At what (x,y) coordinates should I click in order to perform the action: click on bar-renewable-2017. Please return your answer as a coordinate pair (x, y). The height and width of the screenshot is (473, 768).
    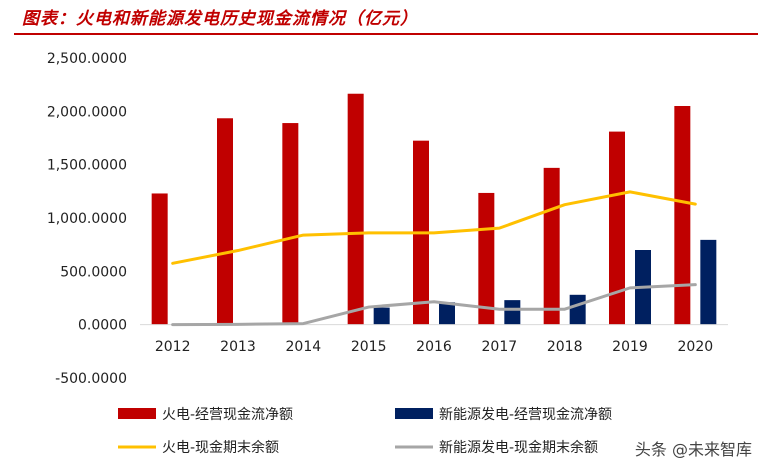
    Looking at the image, I should click on (512, 312).